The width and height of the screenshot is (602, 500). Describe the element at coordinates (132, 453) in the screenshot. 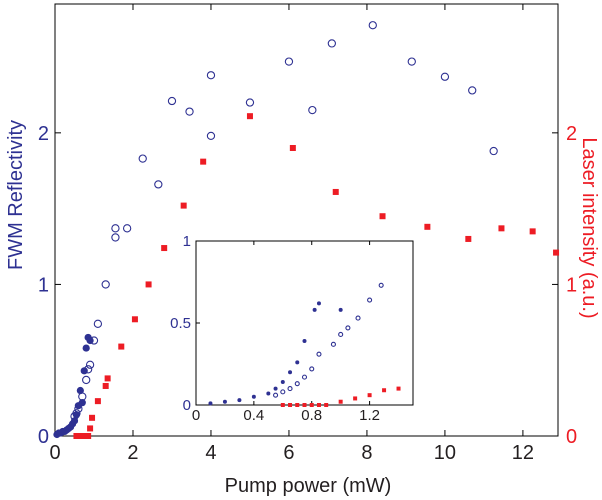

I see `x-tick-label: 2` at that location.